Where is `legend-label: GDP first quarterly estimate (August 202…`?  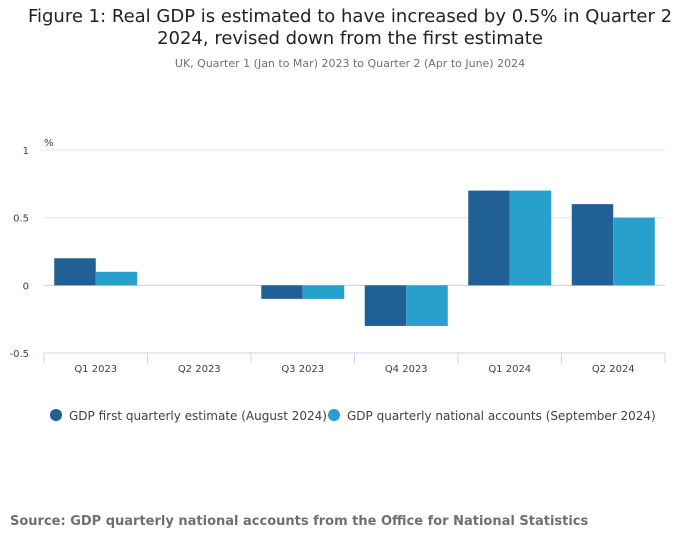
legend-label: GDP first quarterly estimate (August 202… is located at coordinates (198, 416).